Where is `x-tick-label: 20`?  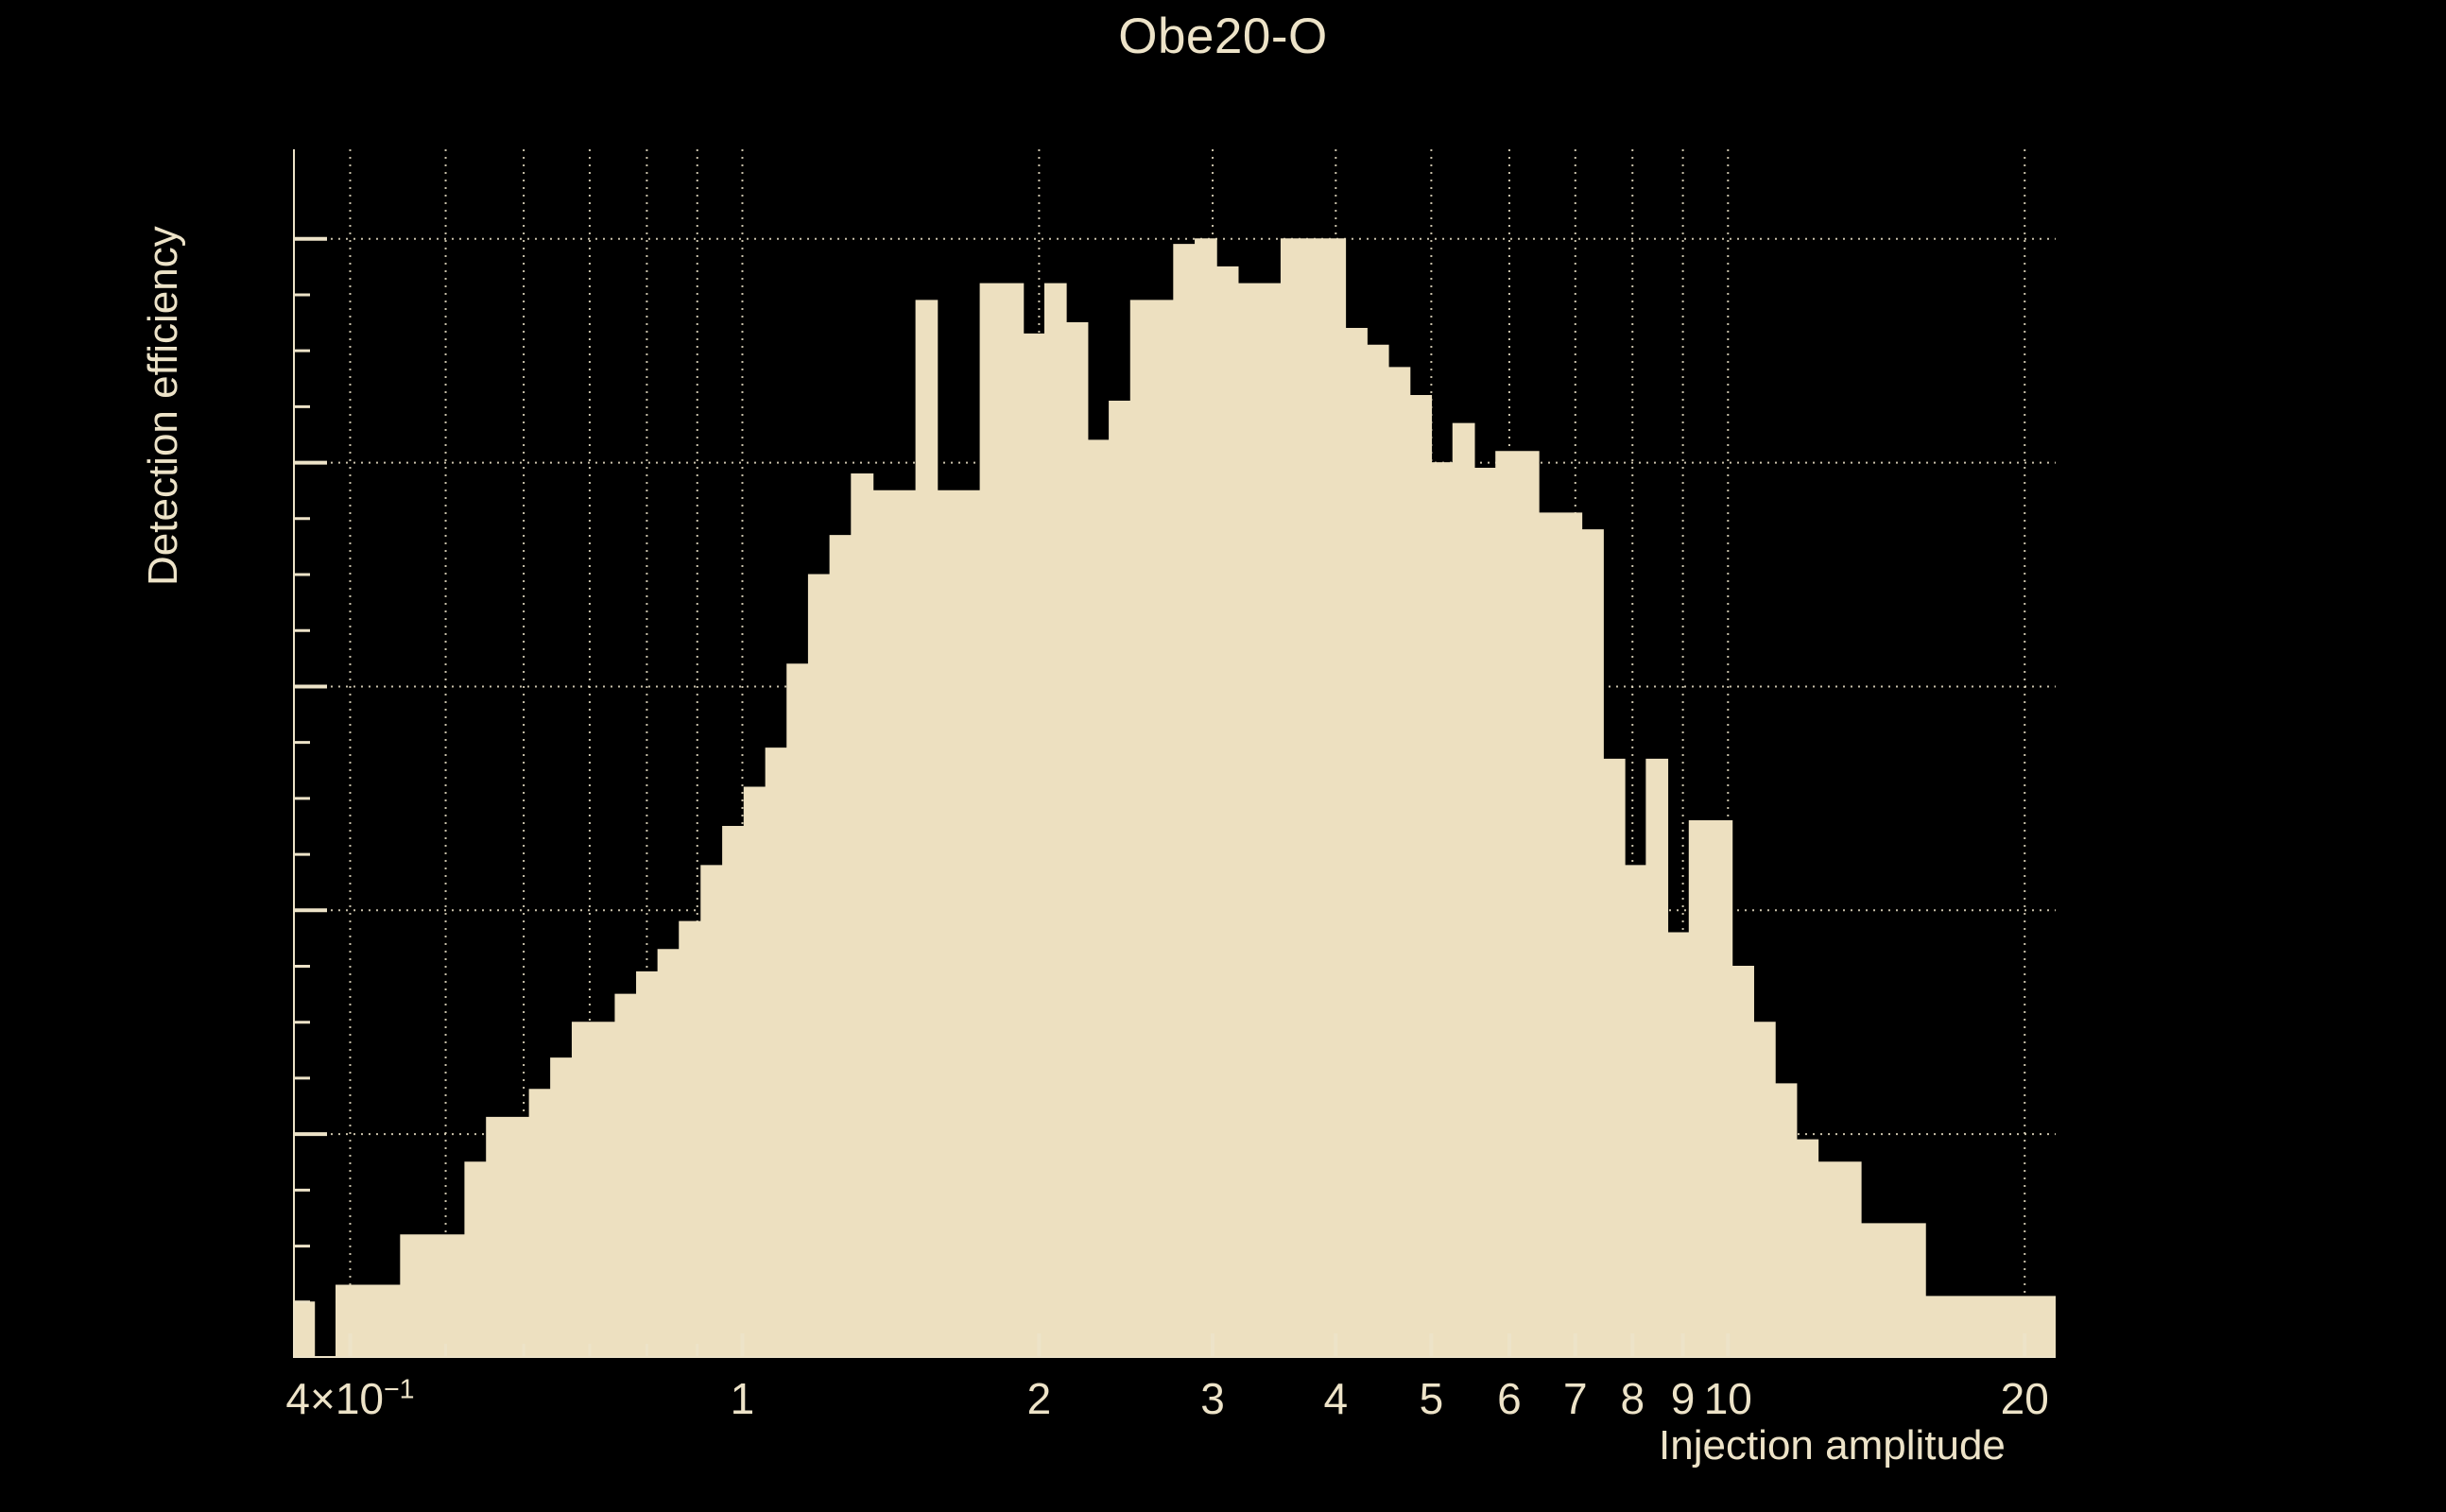 x-tick-label: 20 is located at coordinates (2024, 1398).